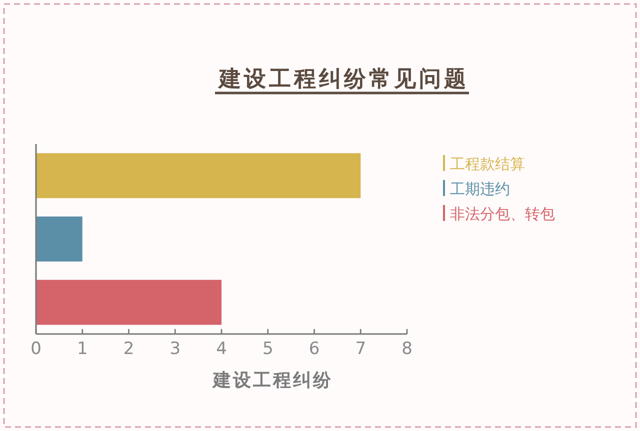 The width and height of the screenshot is (640, 431). What do you see at coordinates (175, 349) in the screenshot?
I see `x-tick-label: 3` at bounding box center [175, 349].